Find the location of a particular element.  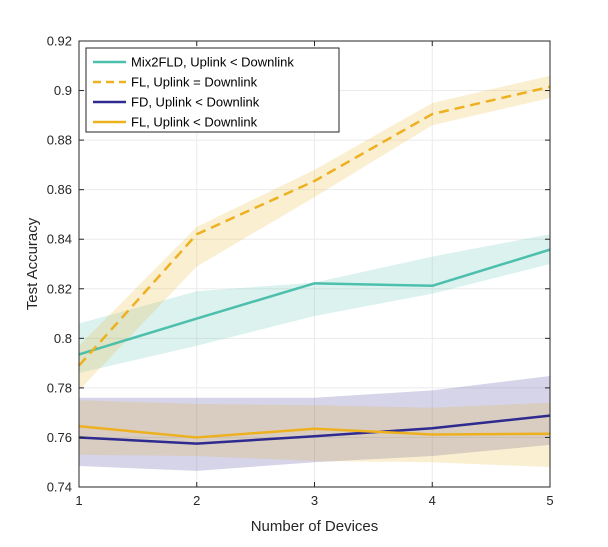

x-tick-label: 3 is located at coordinates (314, 500).